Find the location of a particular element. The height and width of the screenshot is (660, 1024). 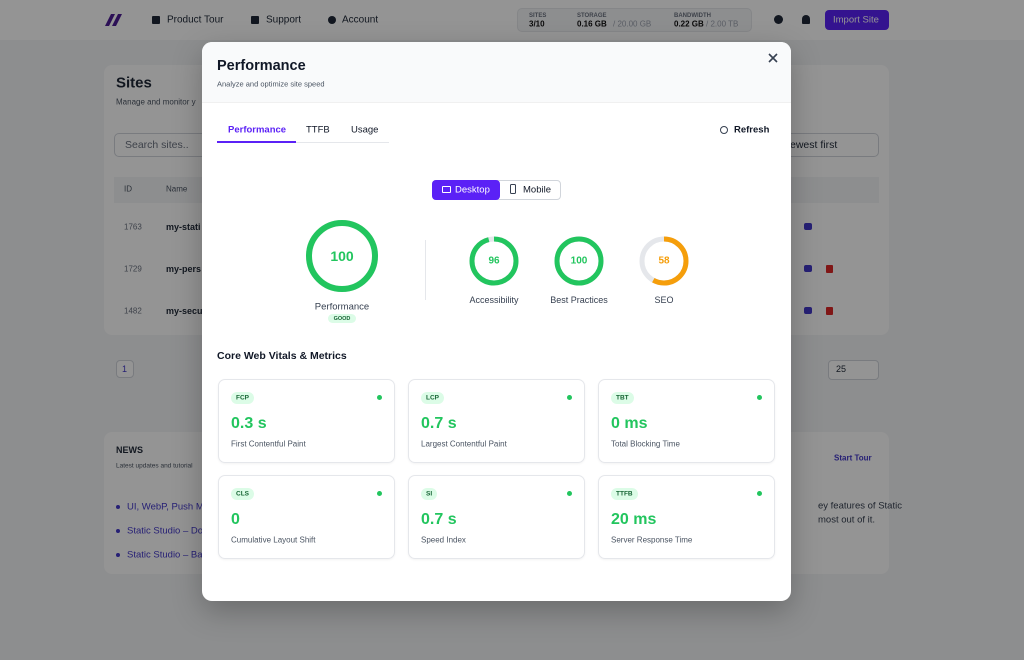

divider is located at coordinates (425, 270).